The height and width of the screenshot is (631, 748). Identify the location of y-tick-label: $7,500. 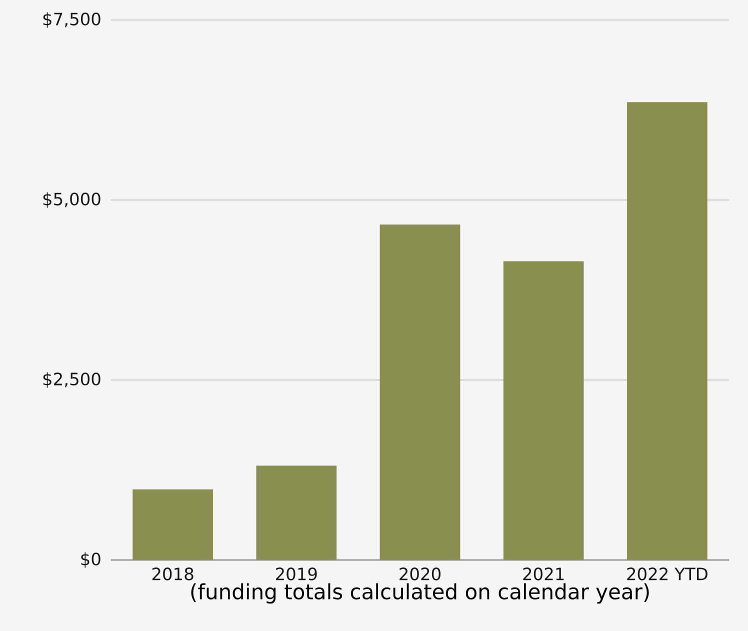
(71, 20).